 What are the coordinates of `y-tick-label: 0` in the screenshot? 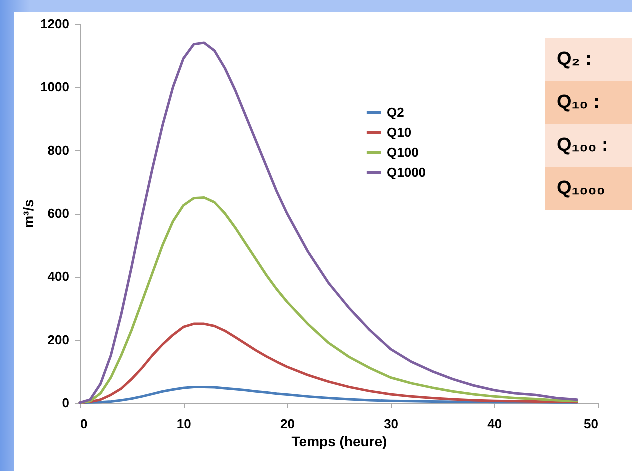 It's located at (66, 403).